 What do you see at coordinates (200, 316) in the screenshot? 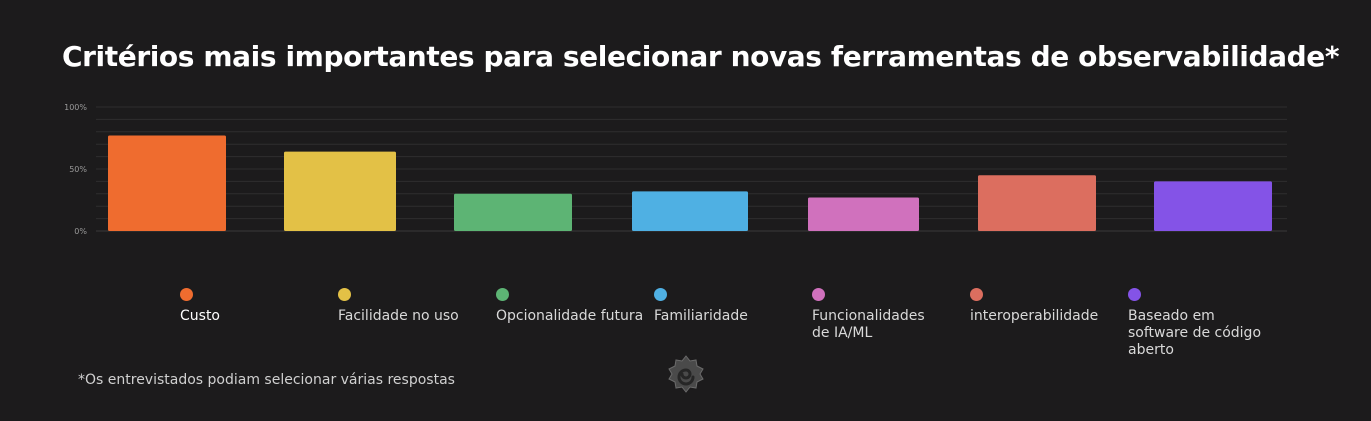
I see `legend-label: Custo` at bounding box center [200, 316].